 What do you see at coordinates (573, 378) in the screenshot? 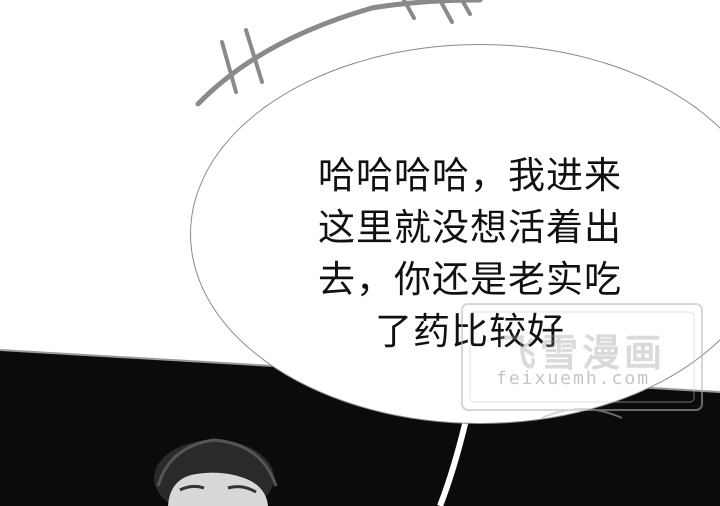
I see `watermark-site-text: feixuemh.com` at bounding box center [573, 378].